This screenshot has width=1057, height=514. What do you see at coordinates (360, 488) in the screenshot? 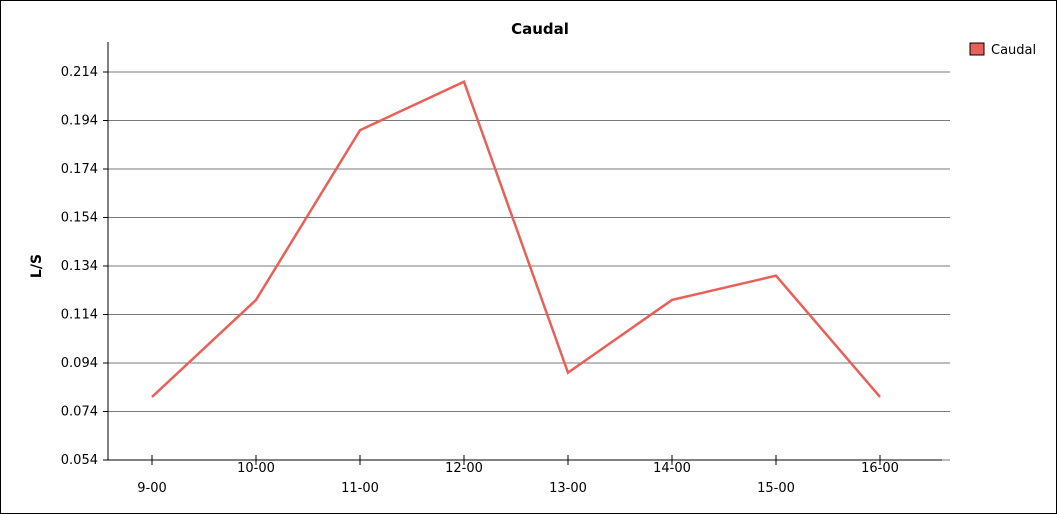
I see `x-tick-label: 11-00` at bounding box center [360, 488].